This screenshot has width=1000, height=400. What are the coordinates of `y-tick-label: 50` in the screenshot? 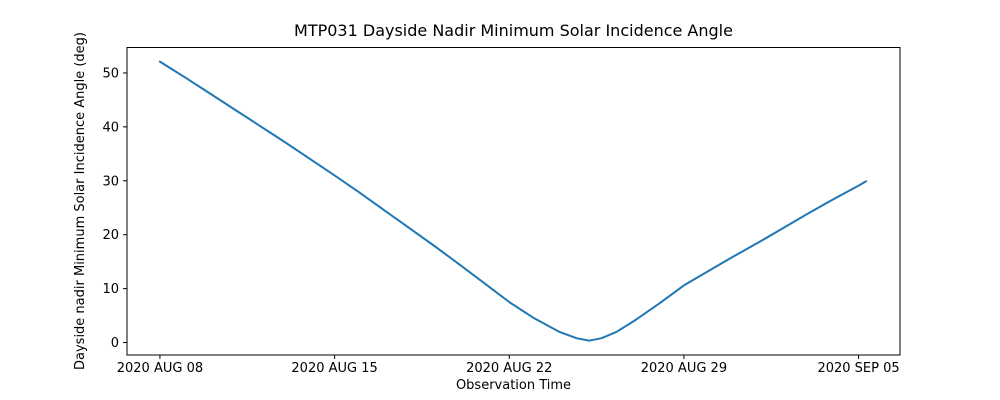 It's located at (110, 73).